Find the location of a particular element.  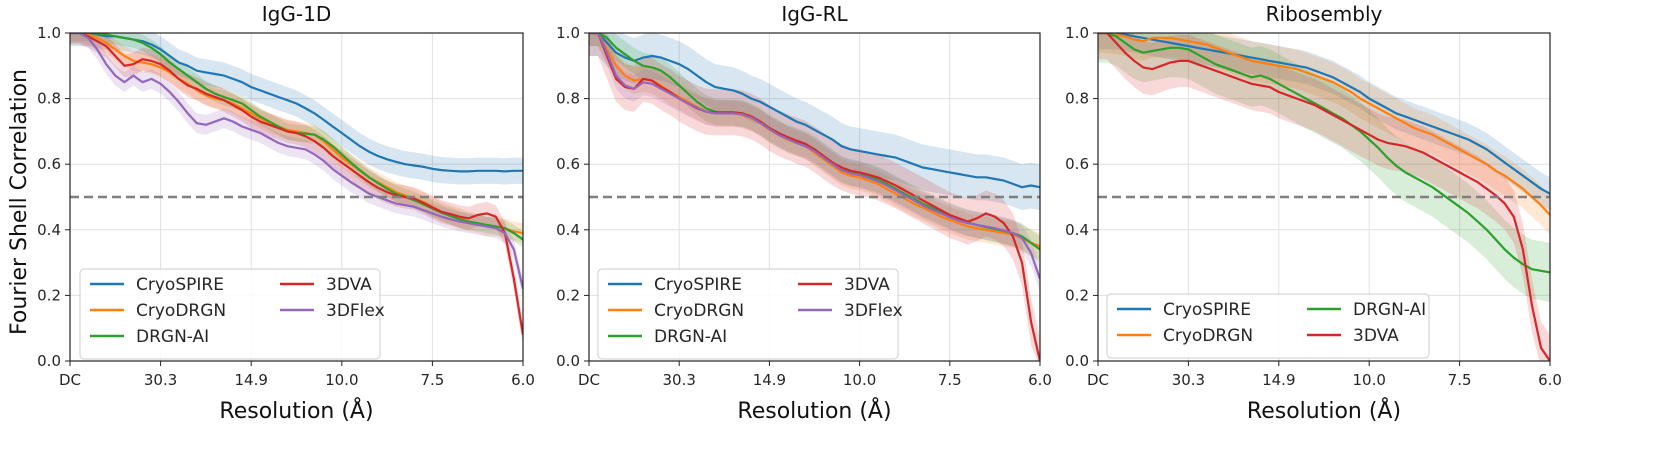

band-drgn-ai is located at coordinates (296, 140).